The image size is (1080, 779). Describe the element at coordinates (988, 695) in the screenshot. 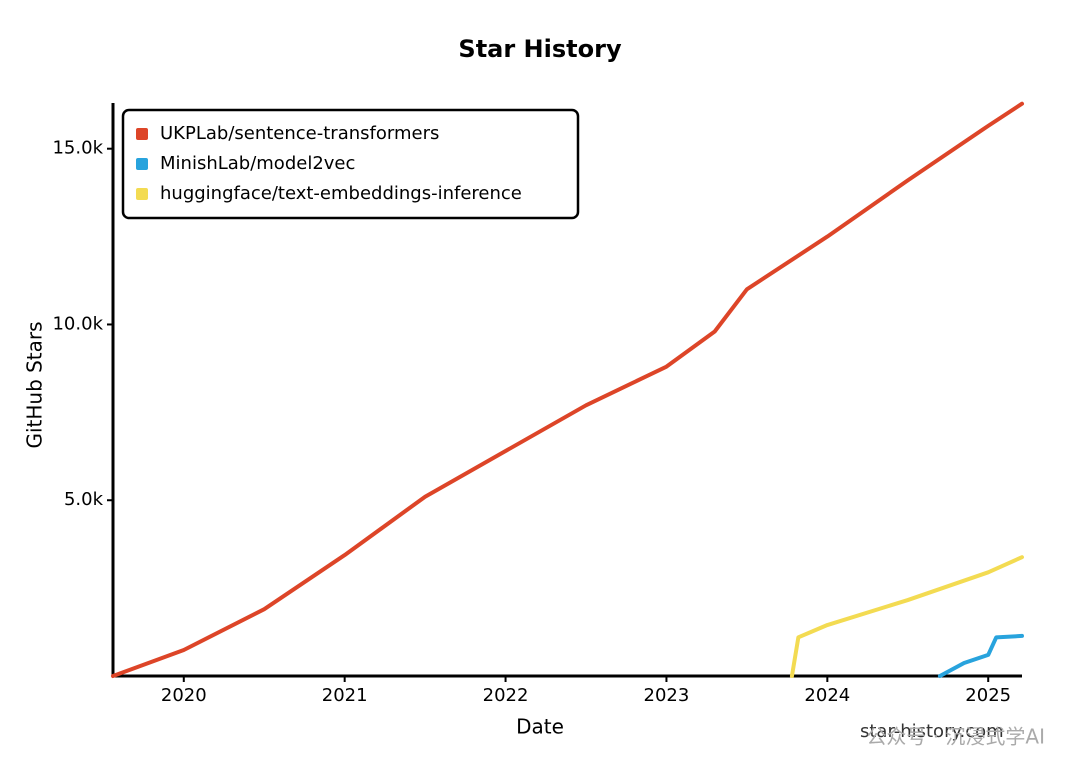

I see `x-tick-label: 2025` at that location.